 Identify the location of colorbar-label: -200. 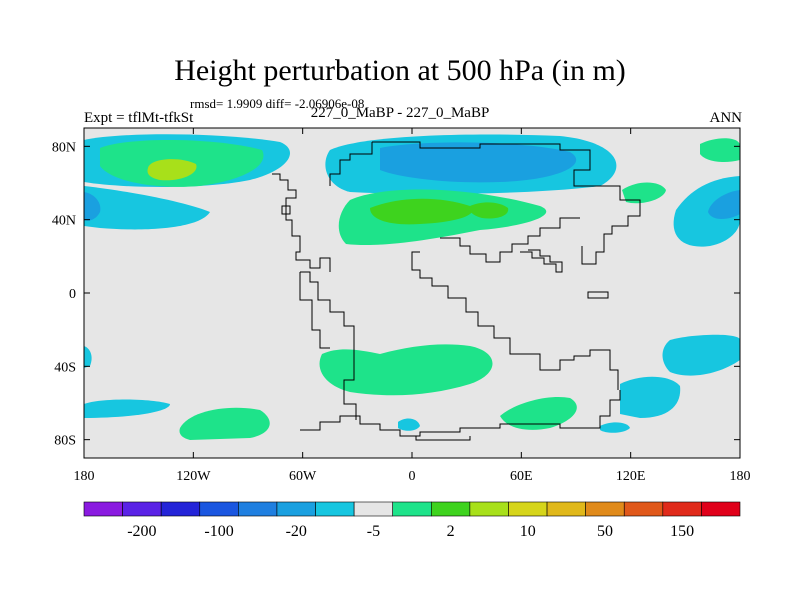
(141, 531).